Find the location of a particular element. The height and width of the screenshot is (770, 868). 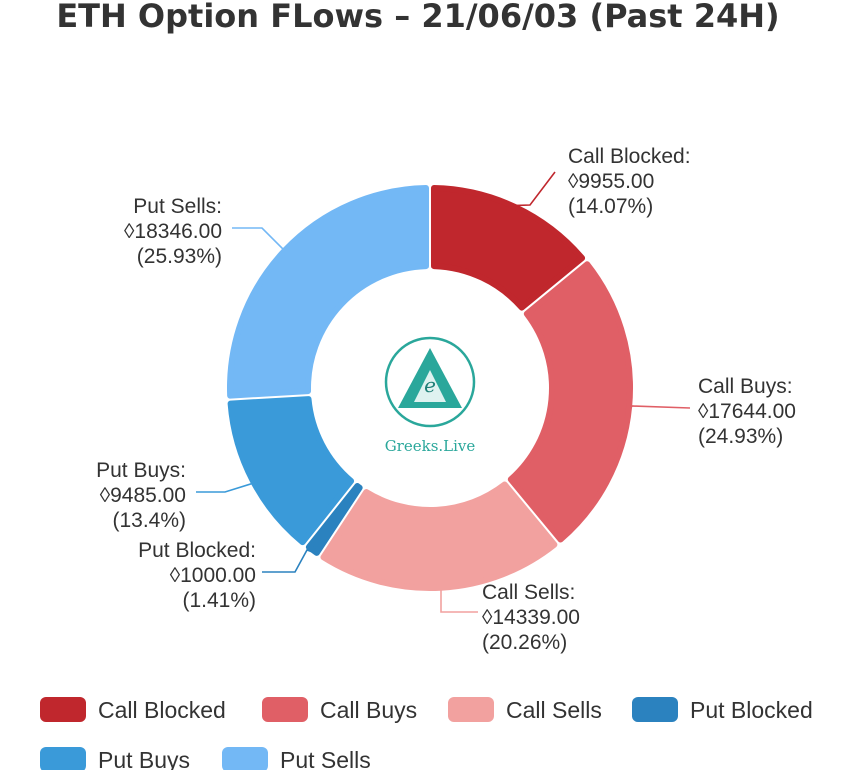

legend-label: Put Buys is located at coordinates (144, 758).